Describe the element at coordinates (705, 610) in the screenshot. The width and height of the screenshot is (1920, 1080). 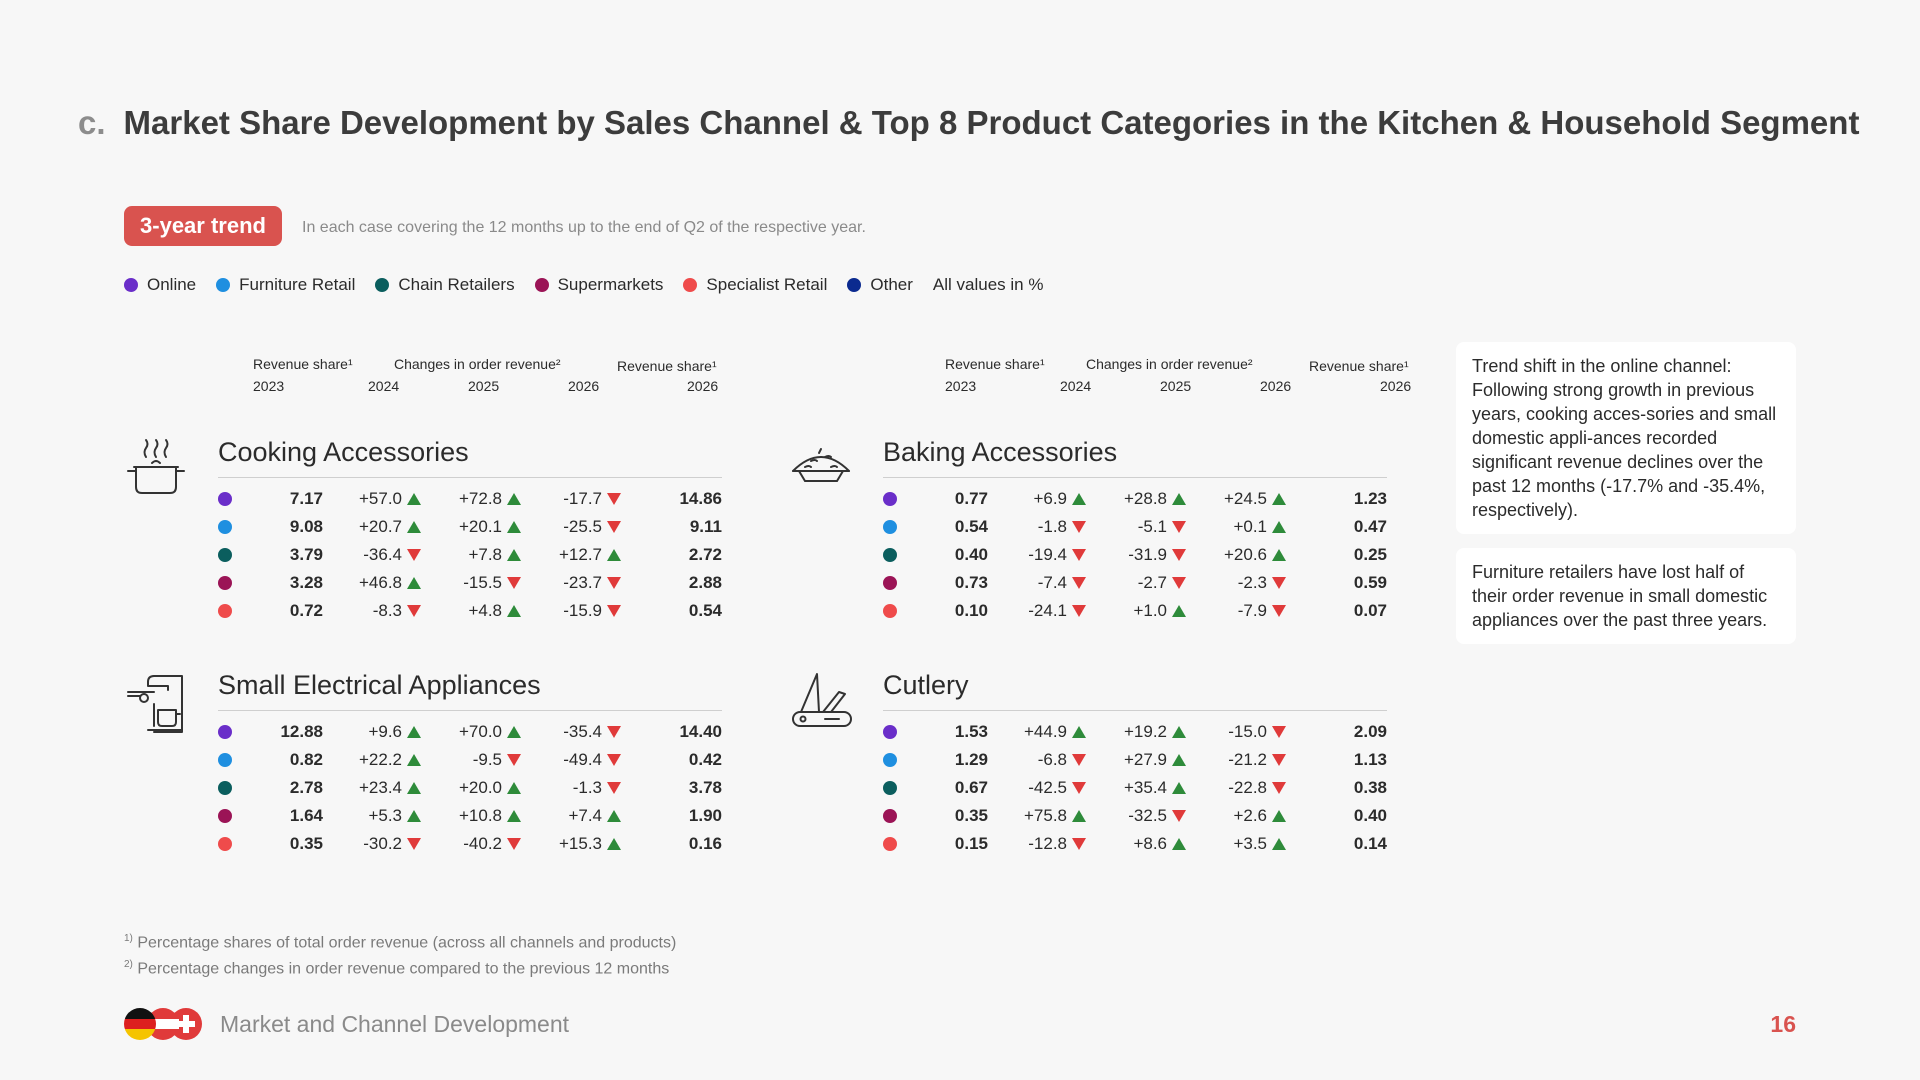
I see `share-2026: 0.54` at that location.